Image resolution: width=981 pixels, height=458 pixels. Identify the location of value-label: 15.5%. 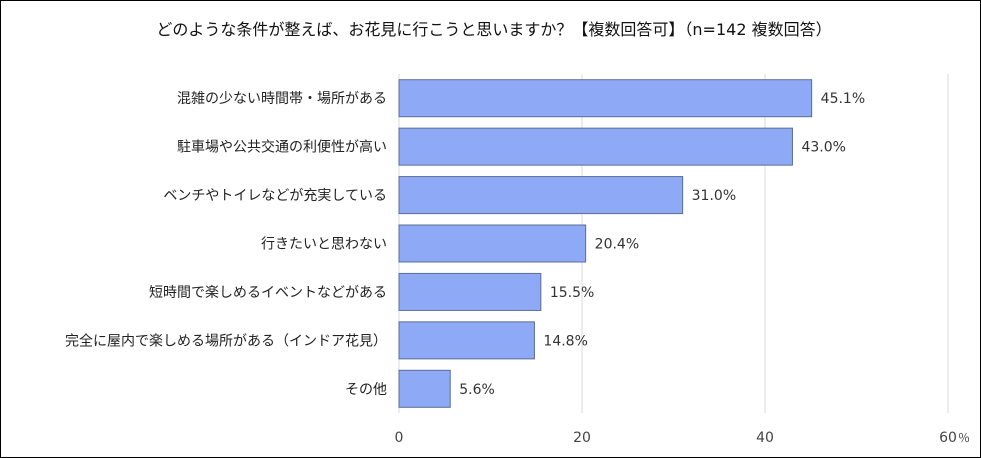
(572, 293).